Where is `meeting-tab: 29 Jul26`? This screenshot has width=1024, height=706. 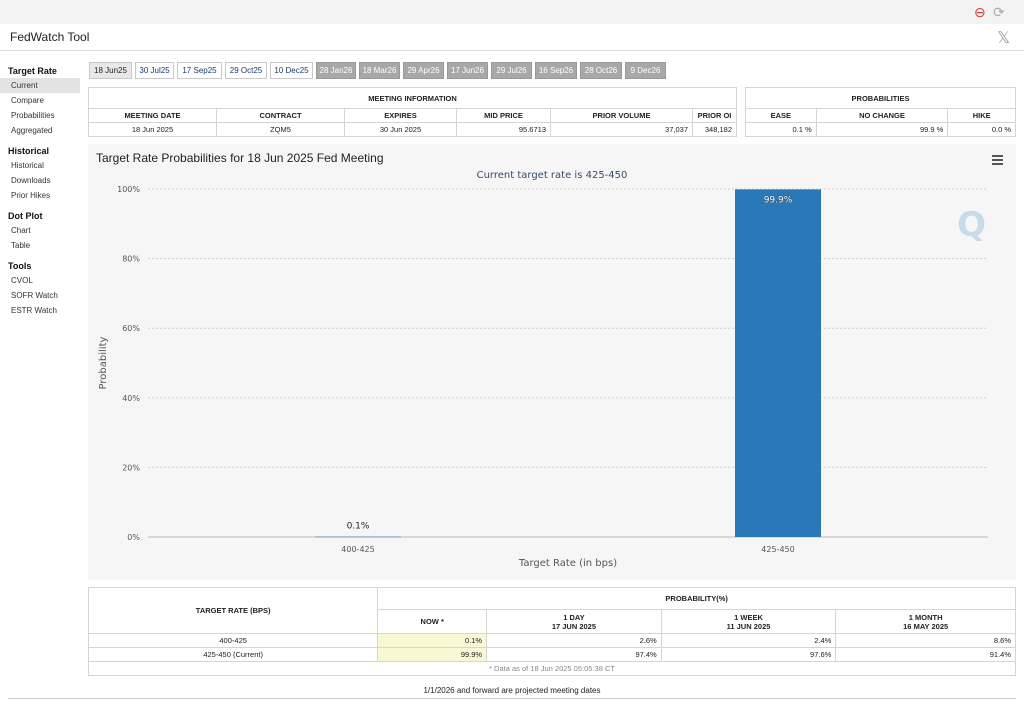
meeting-tab: 29 Jul26 is located at coordinates (511, 70).